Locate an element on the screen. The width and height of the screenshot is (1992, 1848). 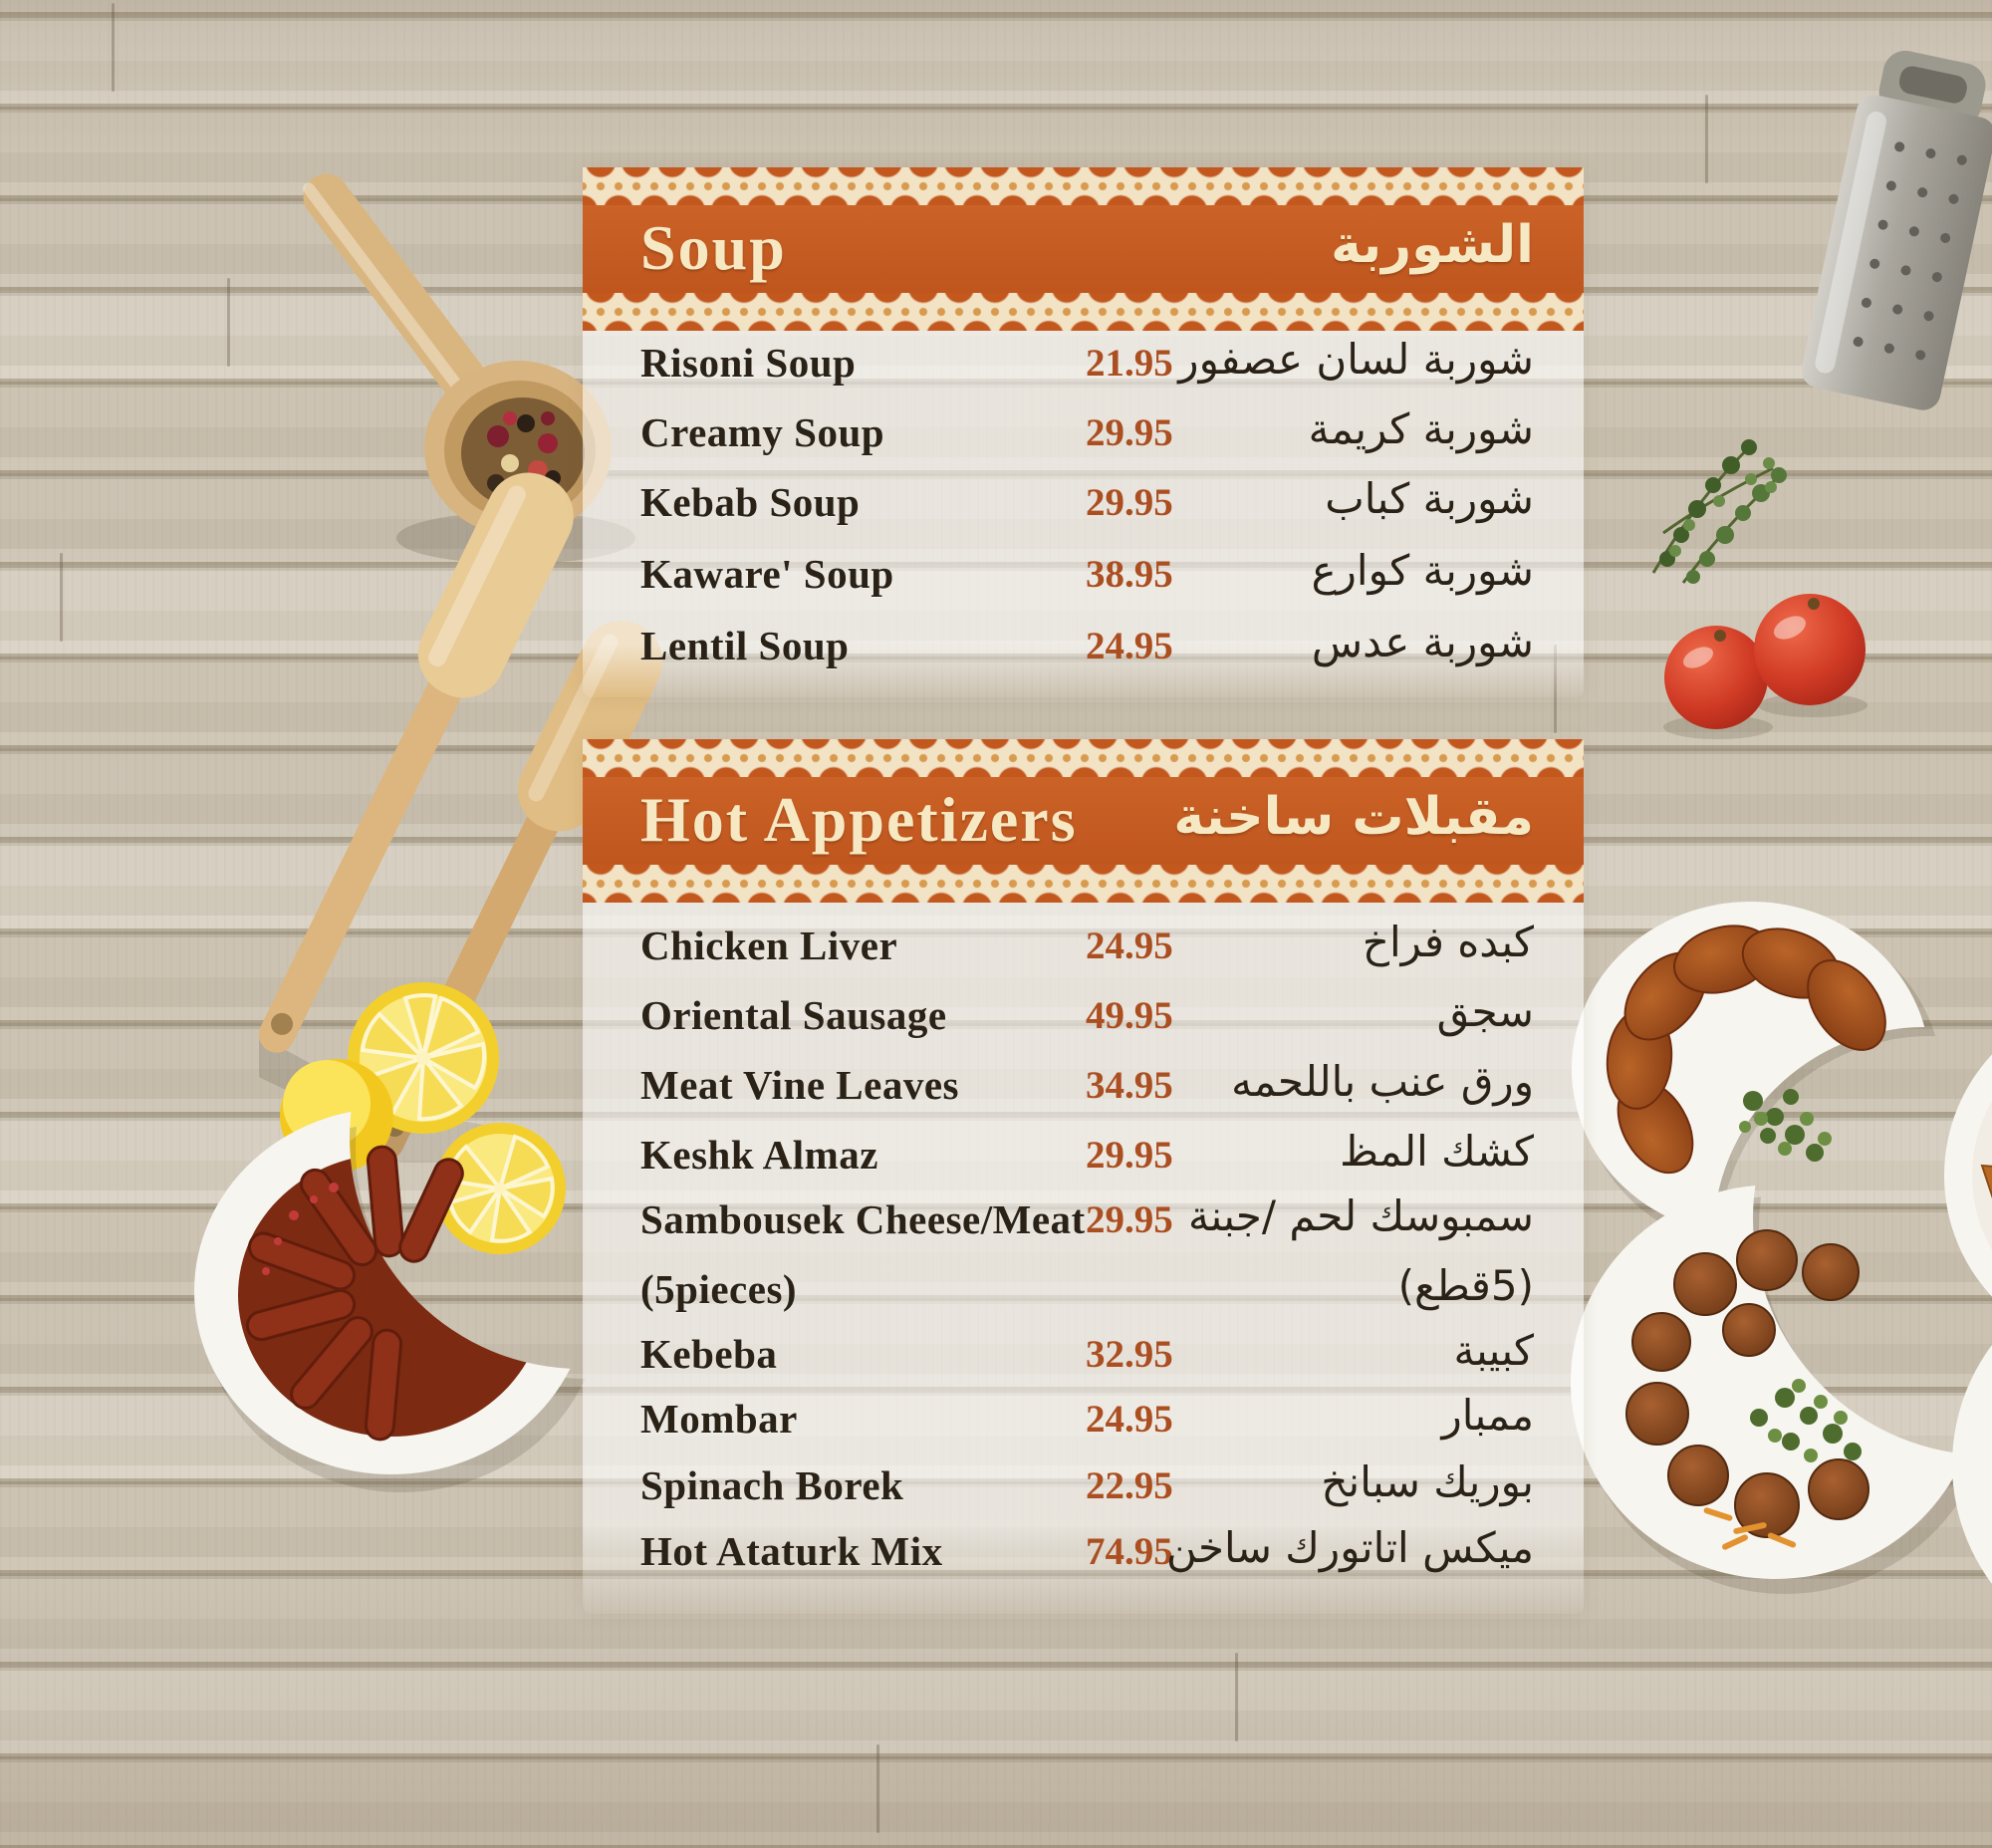
menu-row: Spinach Borek 22.95 بوريك سبانخ is located at coordinates (1087, 1487).